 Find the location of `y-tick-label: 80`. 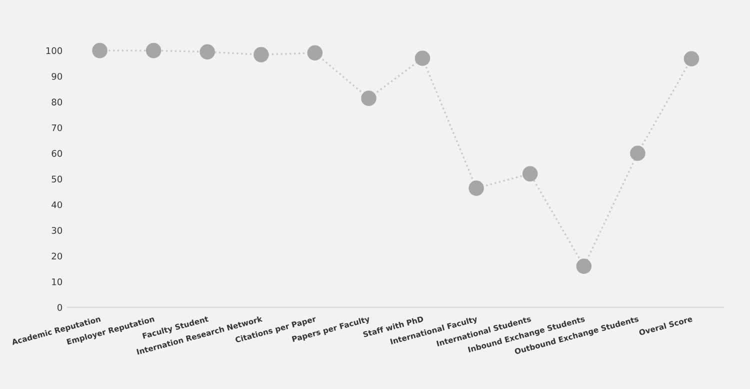

y-tick-label: 80 is located at coordinates (57, 102).